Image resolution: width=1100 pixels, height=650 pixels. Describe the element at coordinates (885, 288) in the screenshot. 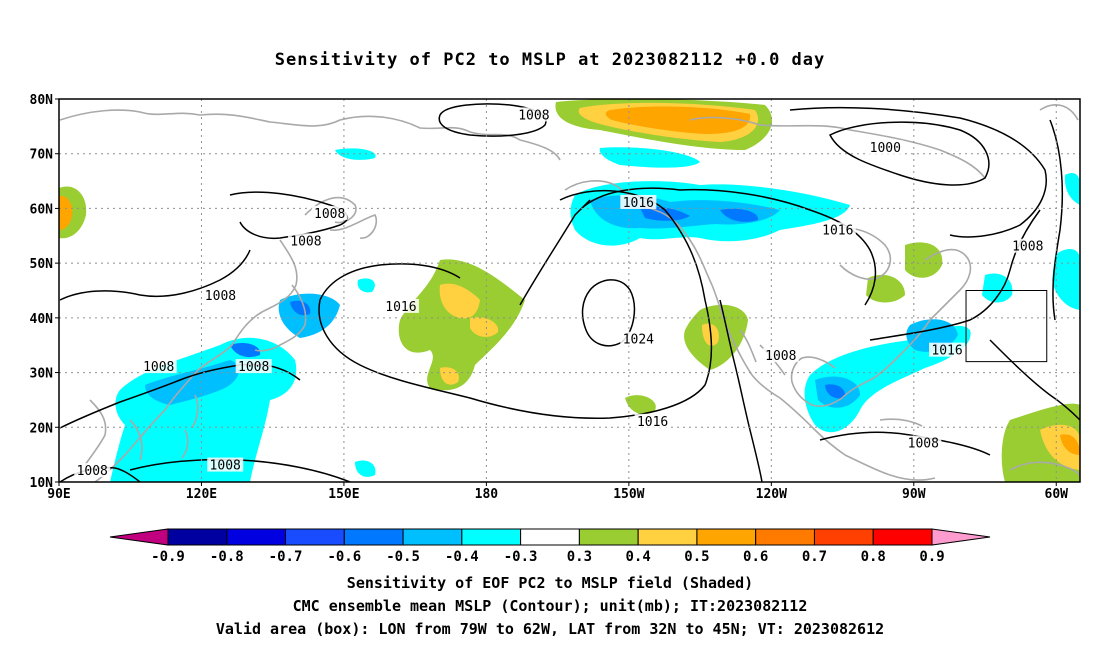

I see `shade-positive-east-canada` at that location.